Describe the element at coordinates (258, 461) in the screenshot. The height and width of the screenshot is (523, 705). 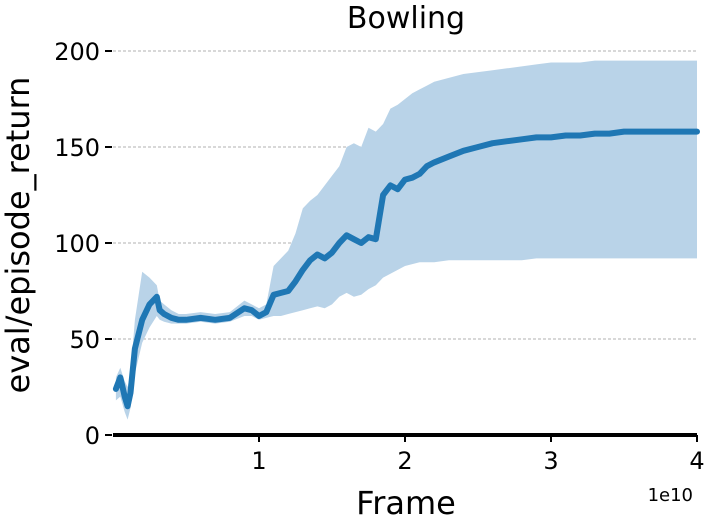
I see `x-tick-label: 1` at that location.